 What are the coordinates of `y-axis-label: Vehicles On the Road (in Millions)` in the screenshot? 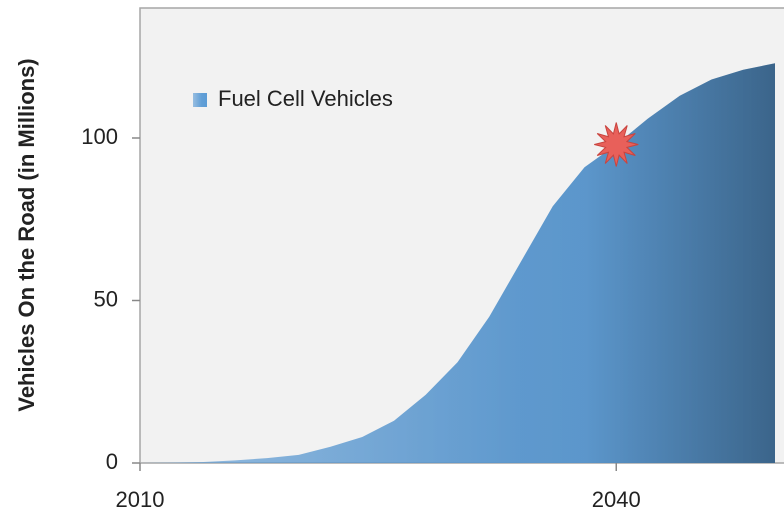 It's located at (26, 234).